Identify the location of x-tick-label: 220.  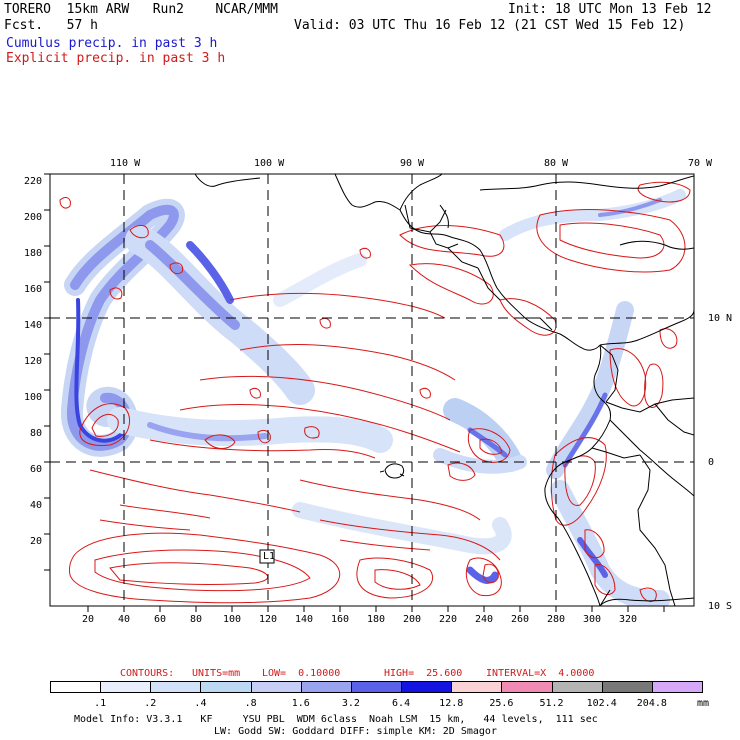
(448, 619).